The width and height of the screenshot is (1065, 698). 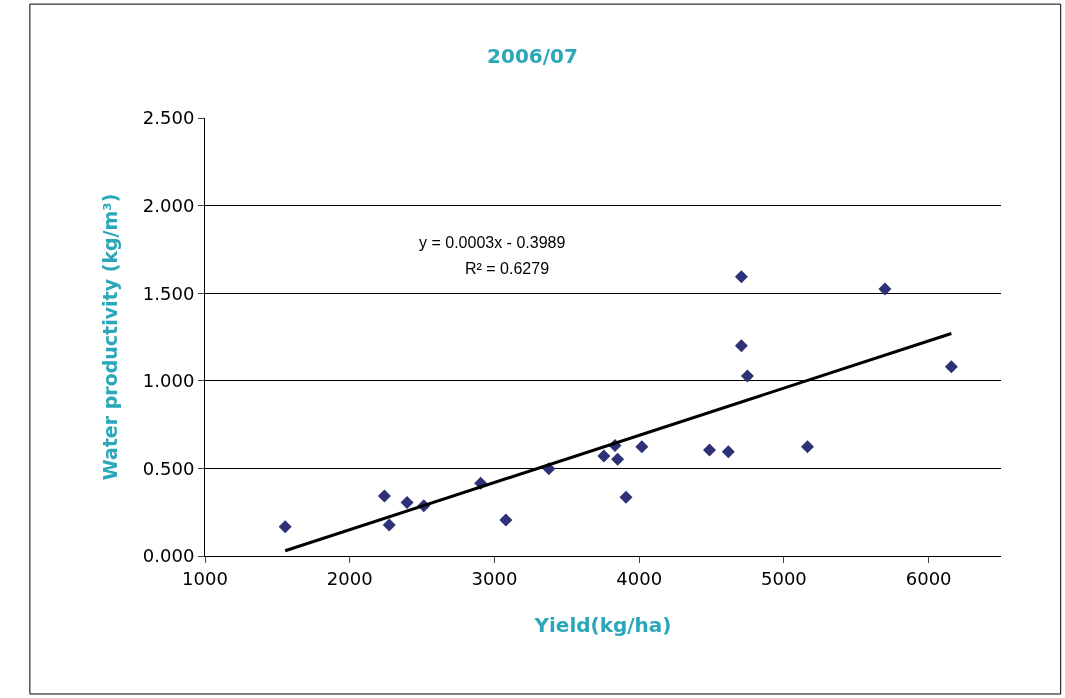 What do you see at coordinates (532, 55) in the screenshot?
I see `chart-title: 2006/07` at bounding box center [532, 55].